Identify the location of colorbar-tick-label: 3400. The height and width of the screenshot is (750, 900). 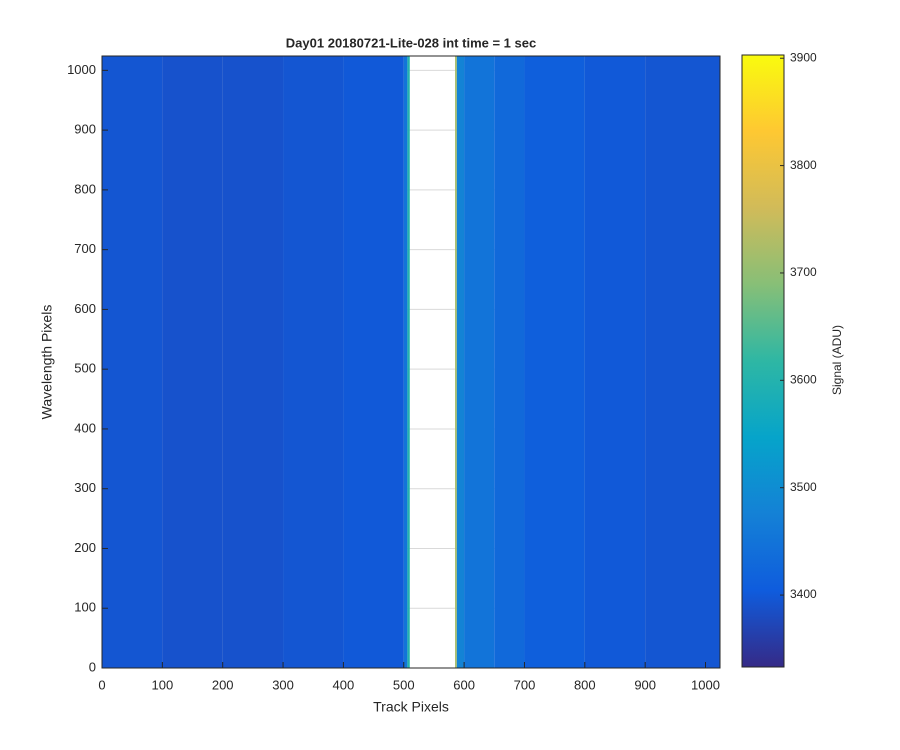
(803, 594).